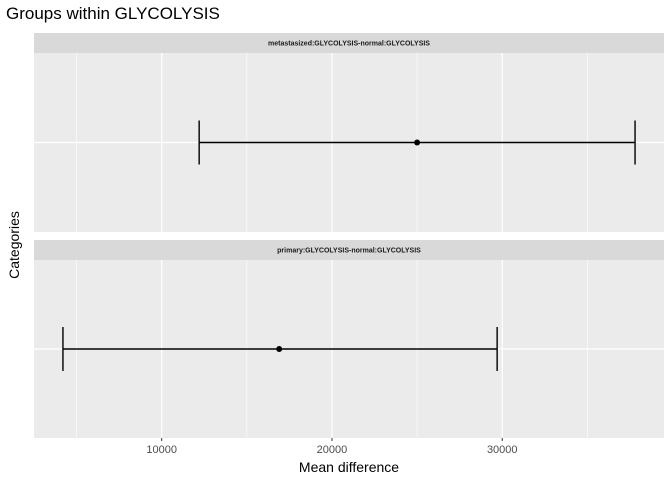 This screenshot has width=672, height=480. What do you see at coordinates (161, 450) in the screenshot?
I see `x-tick-label: 10000` at bounding box center [161, 450].